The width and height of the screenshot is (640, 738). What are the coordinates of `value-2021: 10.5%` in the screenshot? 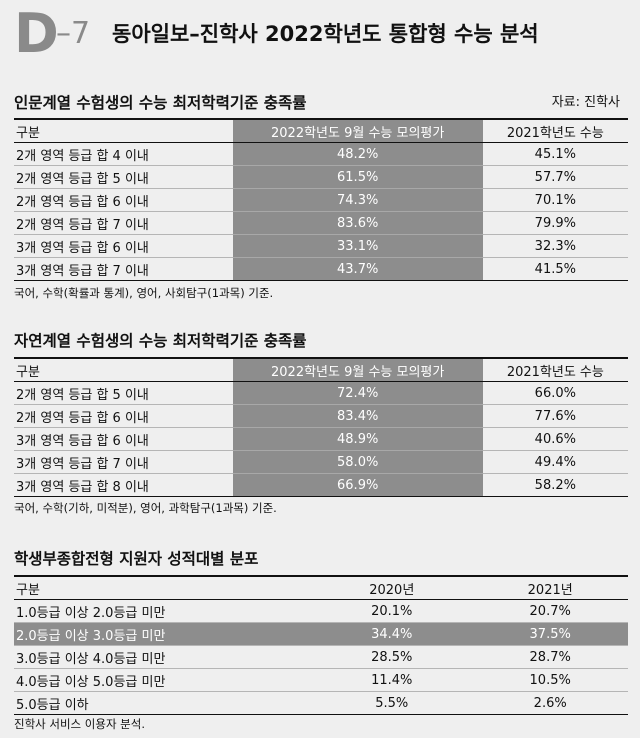 It's located at (550, 680).